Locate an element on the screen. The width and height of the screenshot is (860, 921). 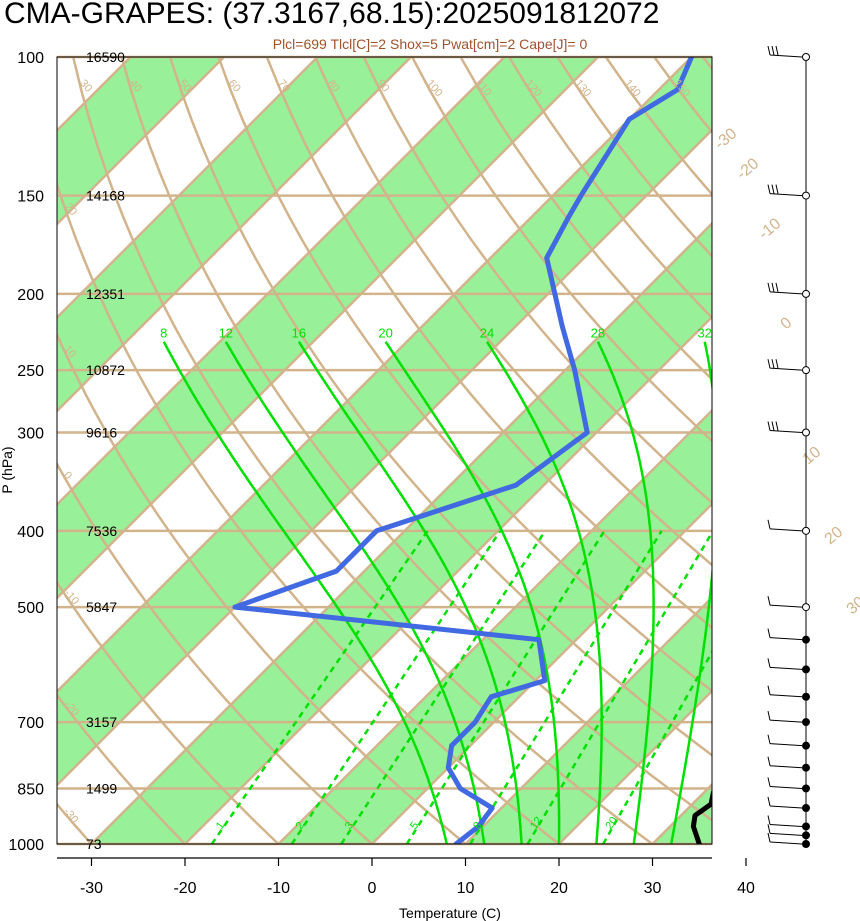
height-label: 10872 is located at coordinates (105, 370).